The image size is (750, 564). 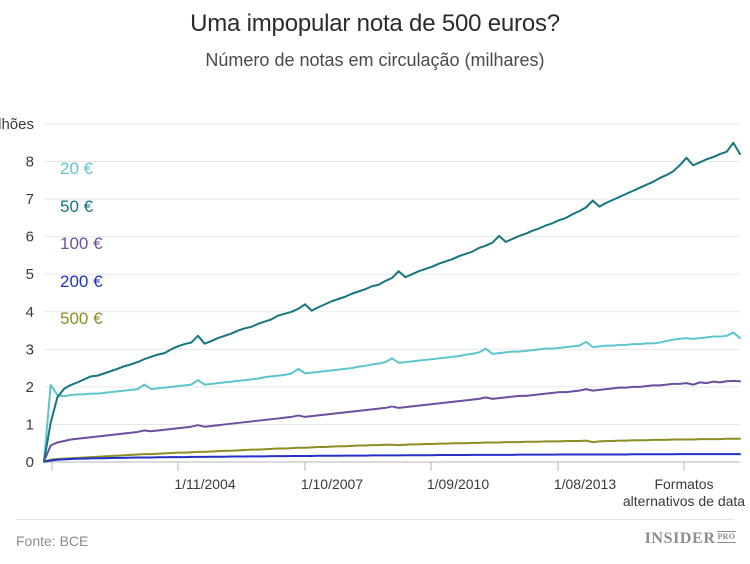 I want to click on chart-subtitle: Número de notas em circulação (milhares), so click(x=375, y=60).